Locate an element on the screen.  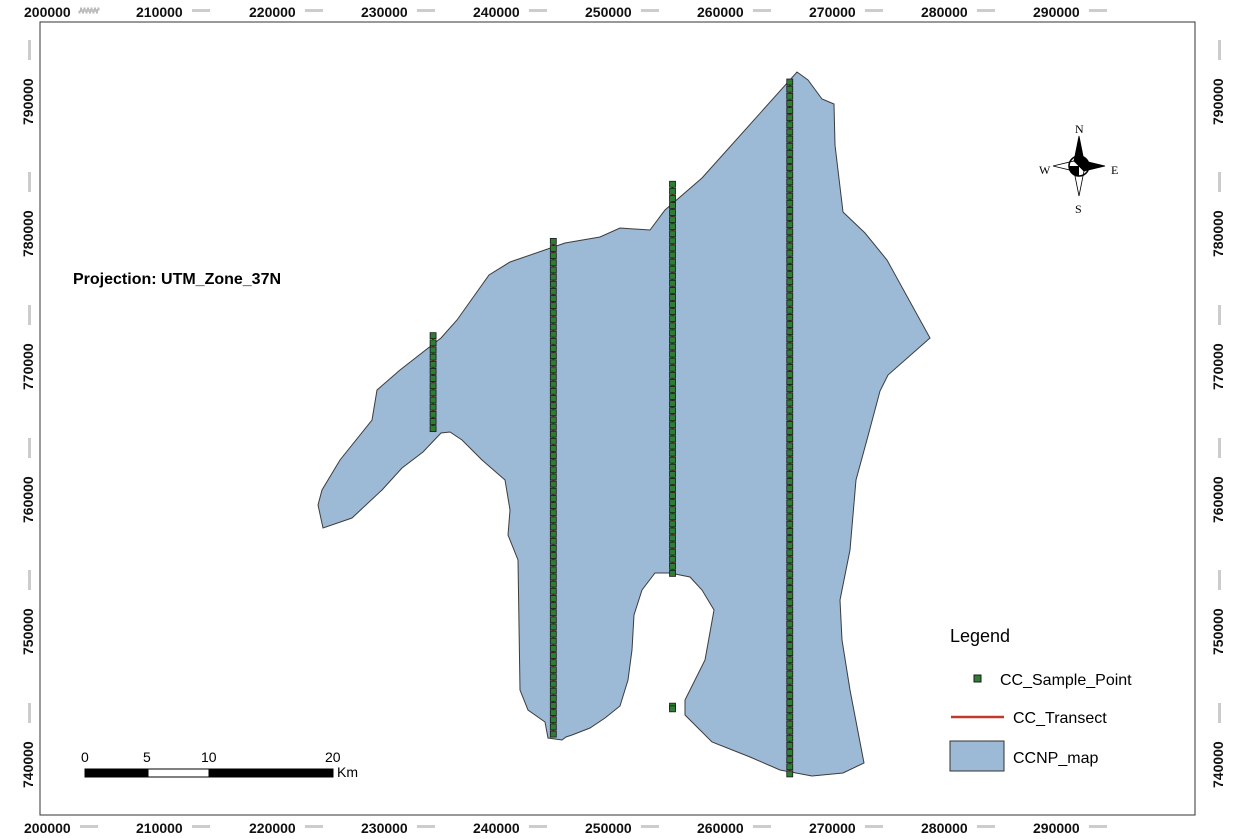
x-tick-label: 250000 is located at coordinates (608, 828).